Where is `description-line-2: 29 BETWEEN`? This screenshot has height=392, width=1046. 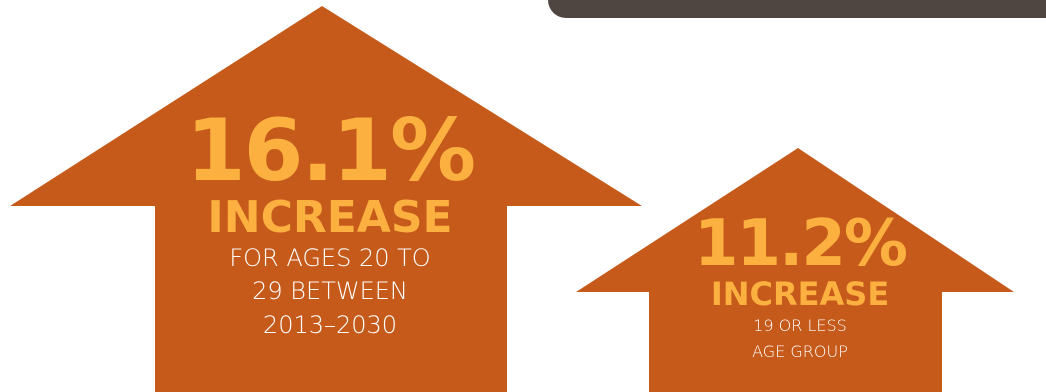
description-line-2: 29 BETWEEN is located at coordinates (330, 291).